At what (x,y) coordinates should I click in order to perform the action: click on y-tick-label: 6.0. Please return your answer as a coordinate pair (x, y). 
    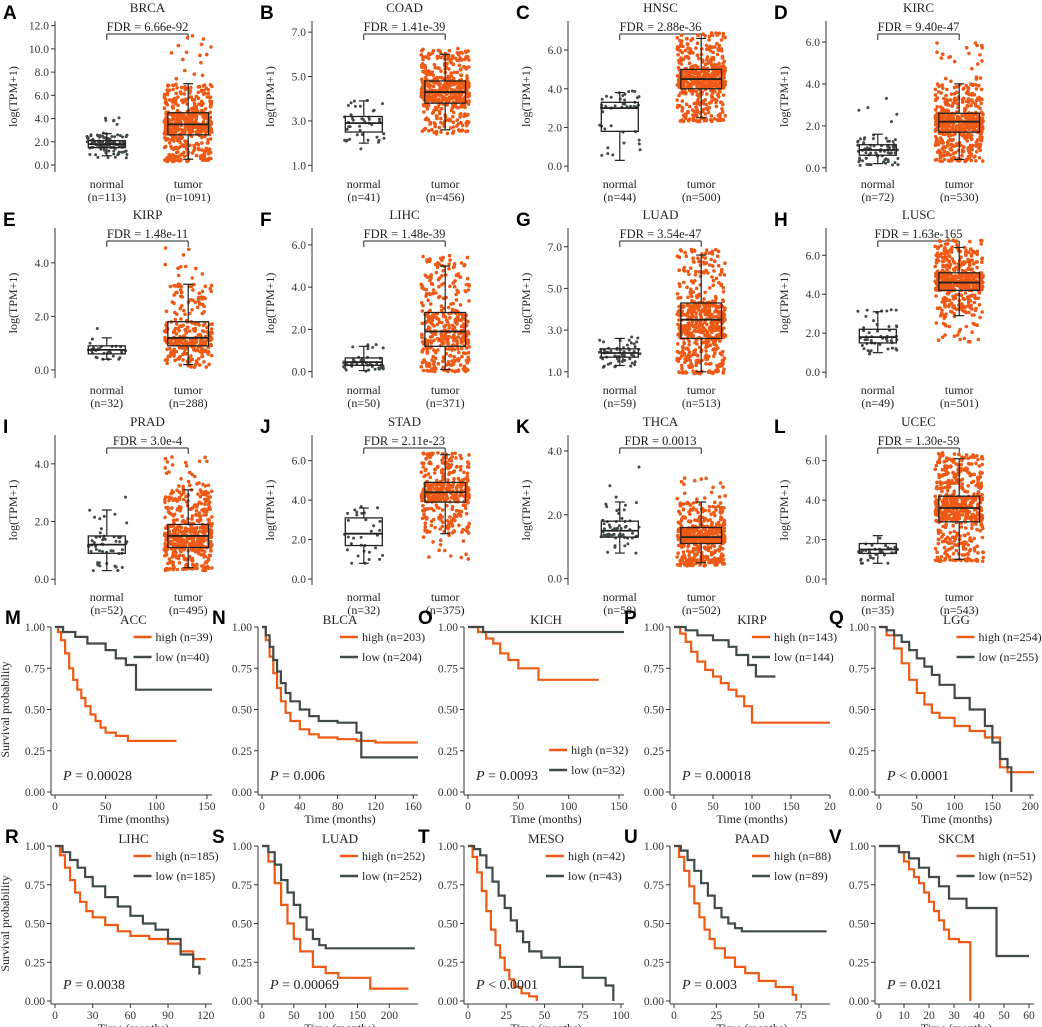
    Looking at the image, I should click on (813, 256).